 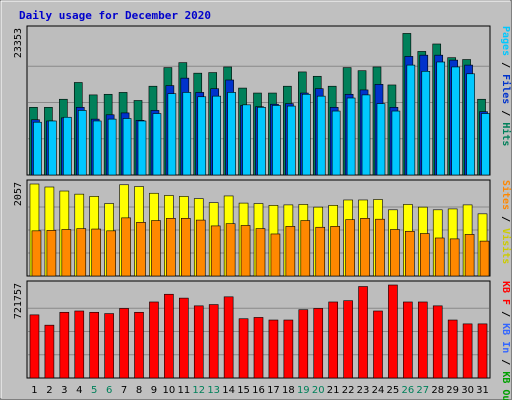 I want to click on x-tick-label-day-13: 13, so click(x=213, y=390).